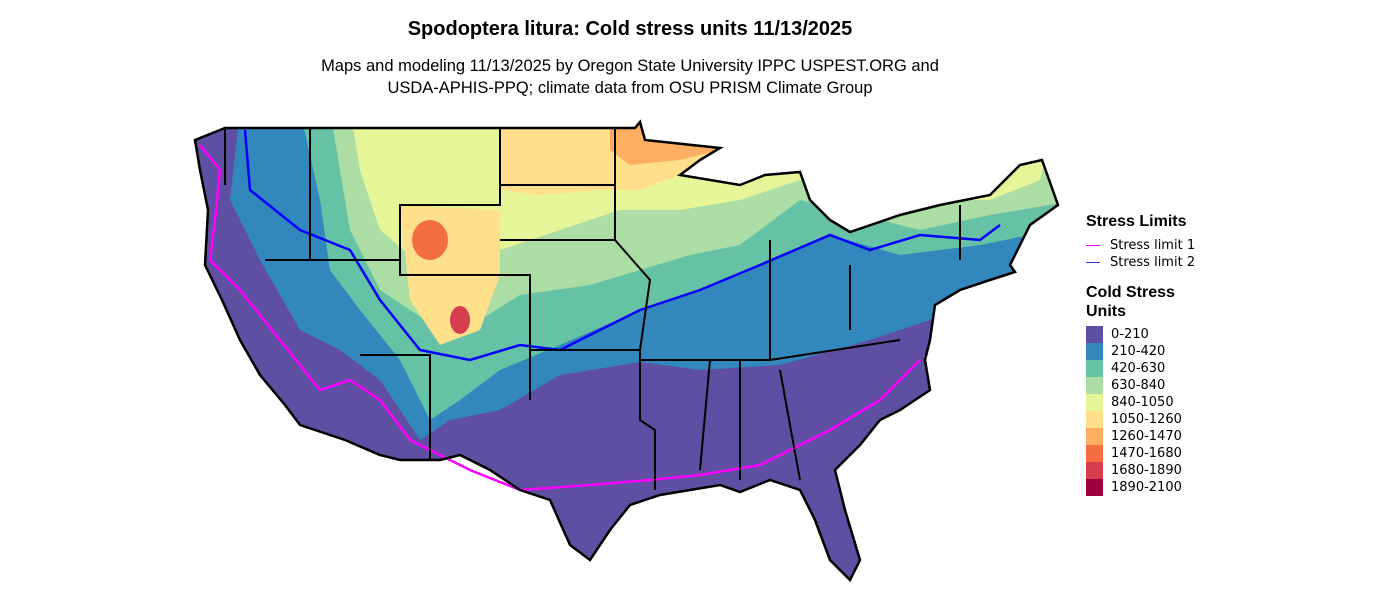 This screenshot has height=594, width=1400. I want to click on legend-class-label: 0-210, so click(1130, 334).